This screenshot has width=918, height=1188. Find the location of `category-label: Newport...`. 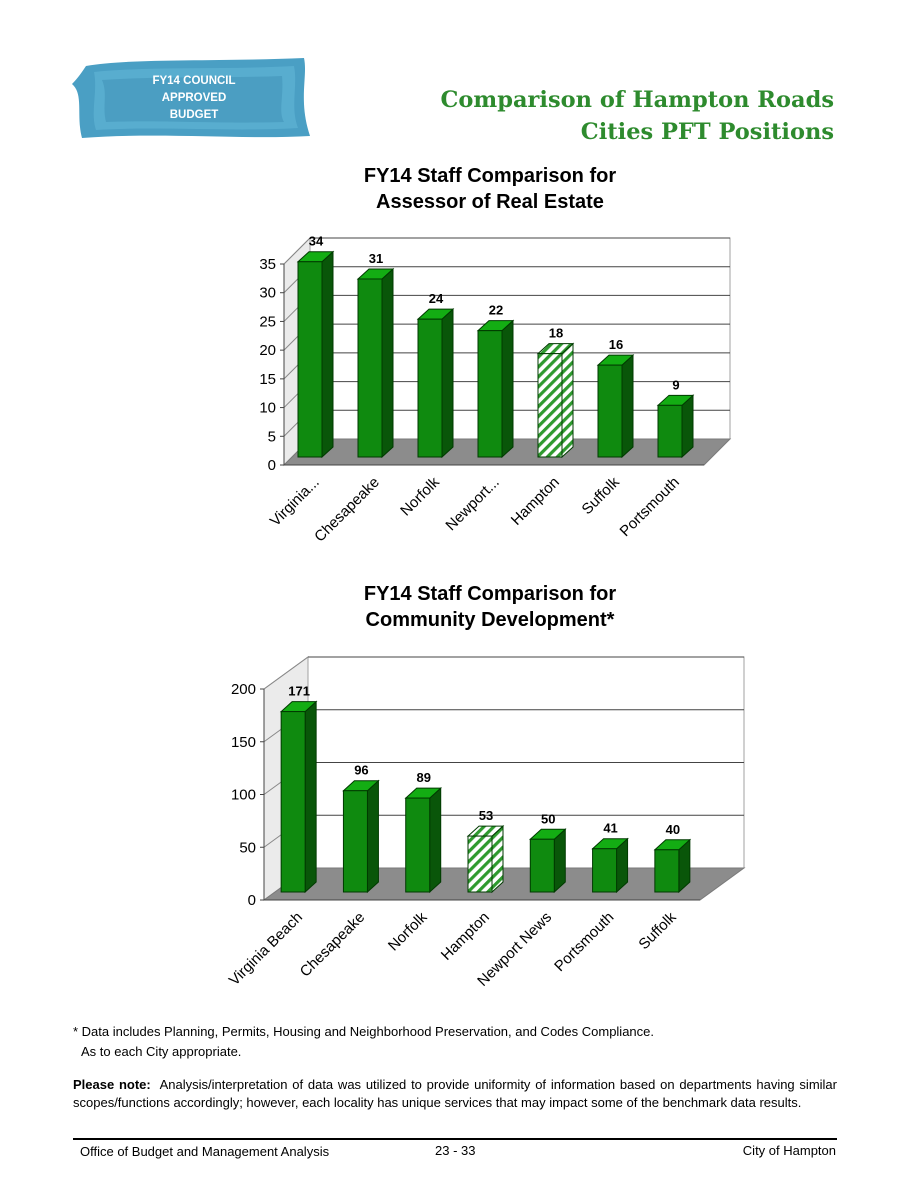

category-label: Newport... is located at coordinates (472, 504).